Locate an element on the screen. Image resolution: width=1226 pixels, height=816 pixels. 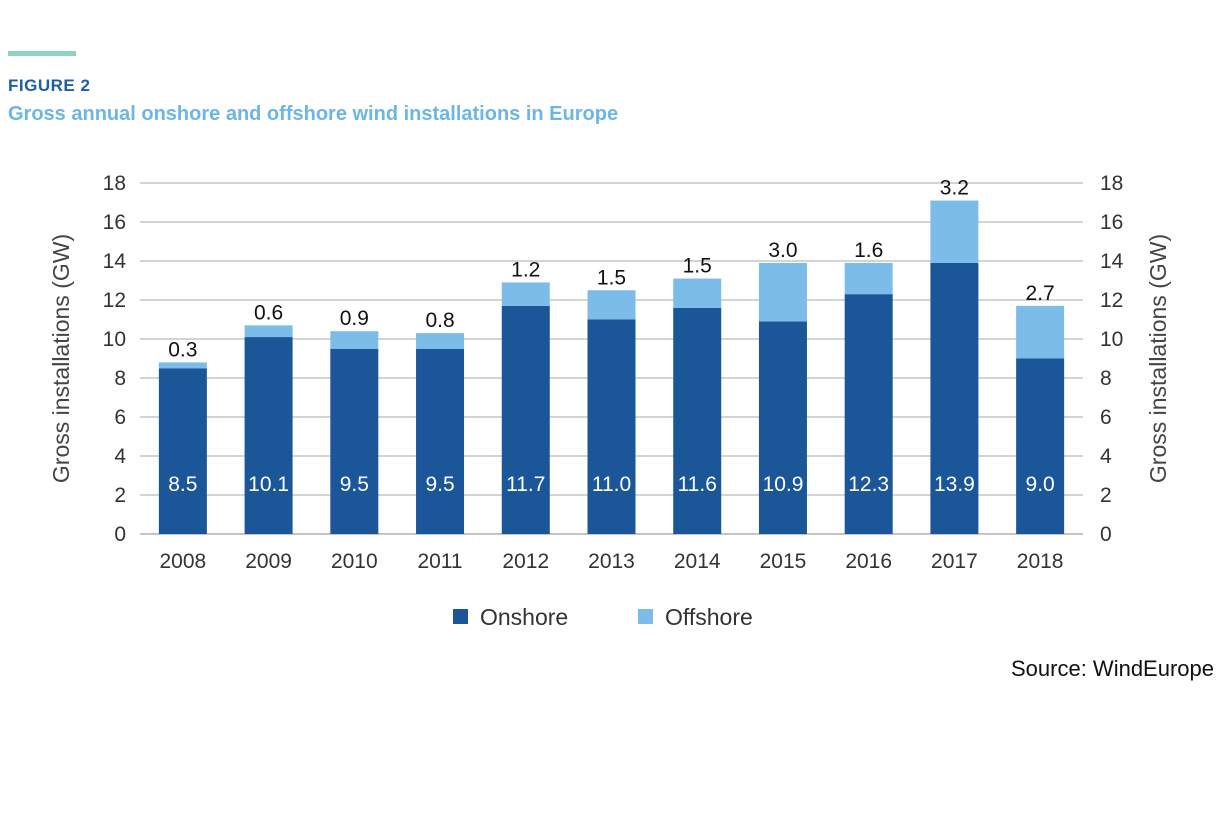
y-tick-label-right: 0 is located at coordinates (1106, 534).